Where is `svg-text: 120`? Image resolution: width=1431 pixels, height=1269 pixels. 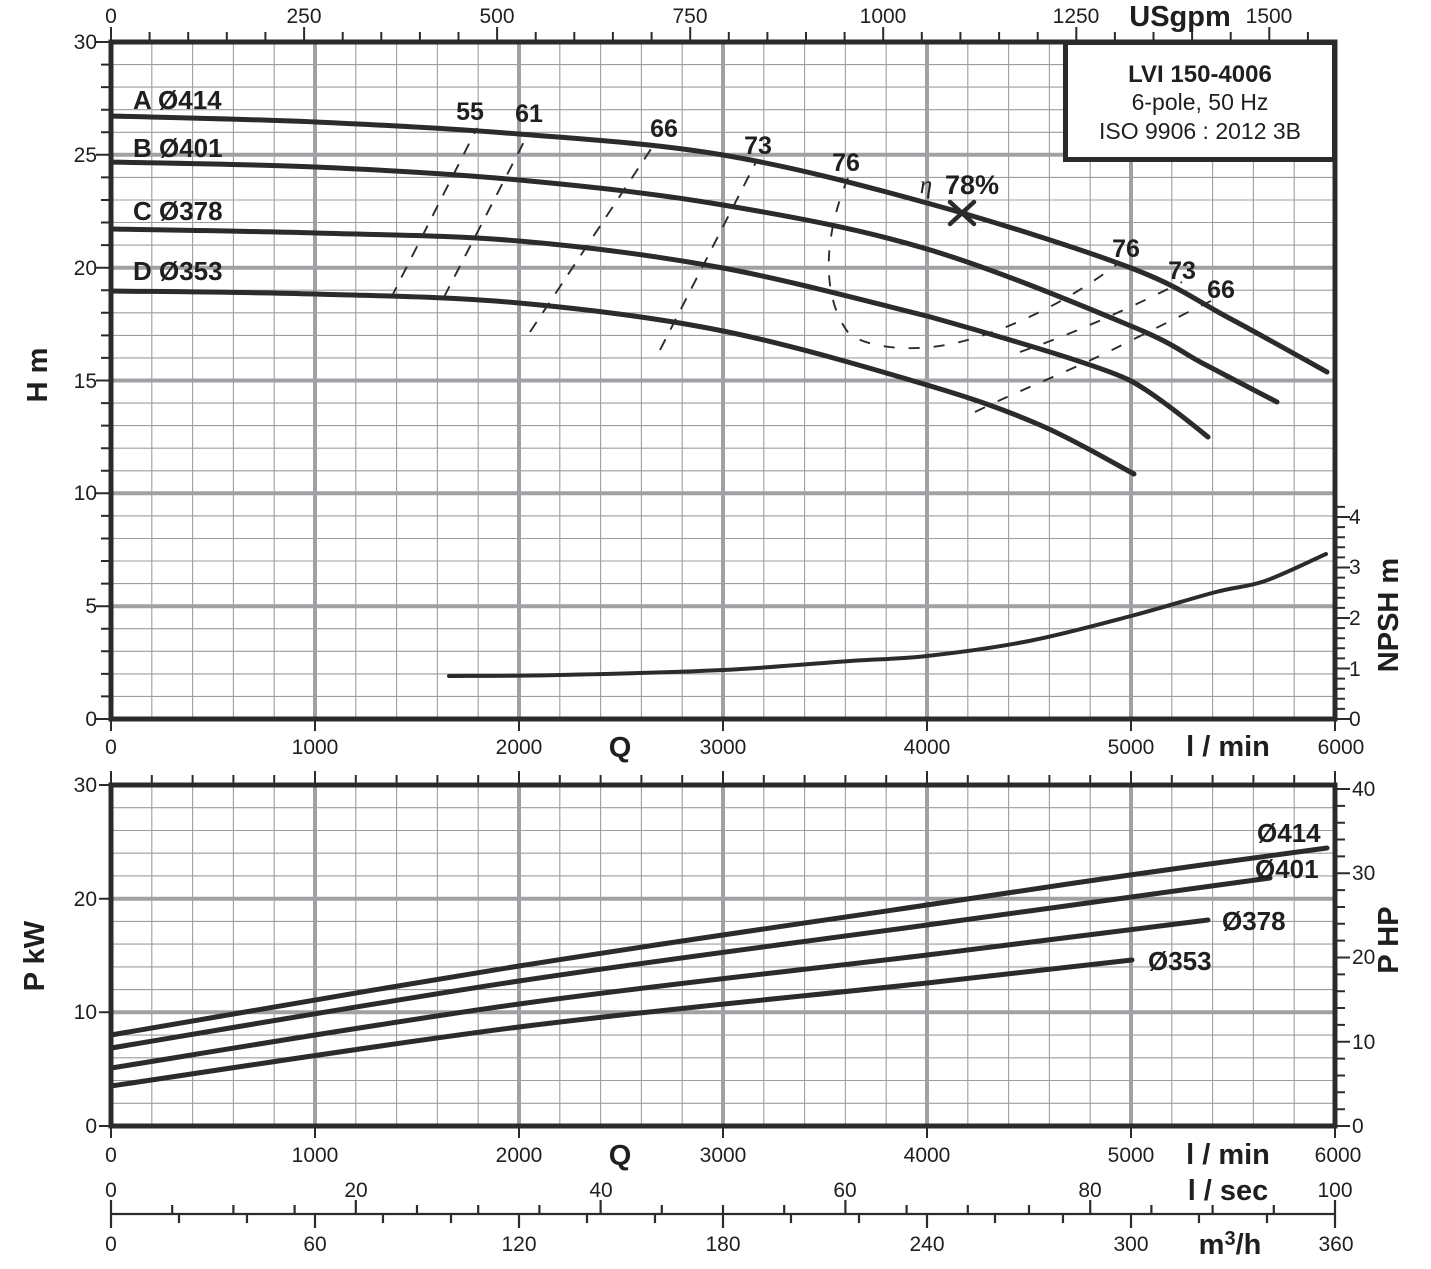 svg-text: 120 is located at coordinates (518, 1244).